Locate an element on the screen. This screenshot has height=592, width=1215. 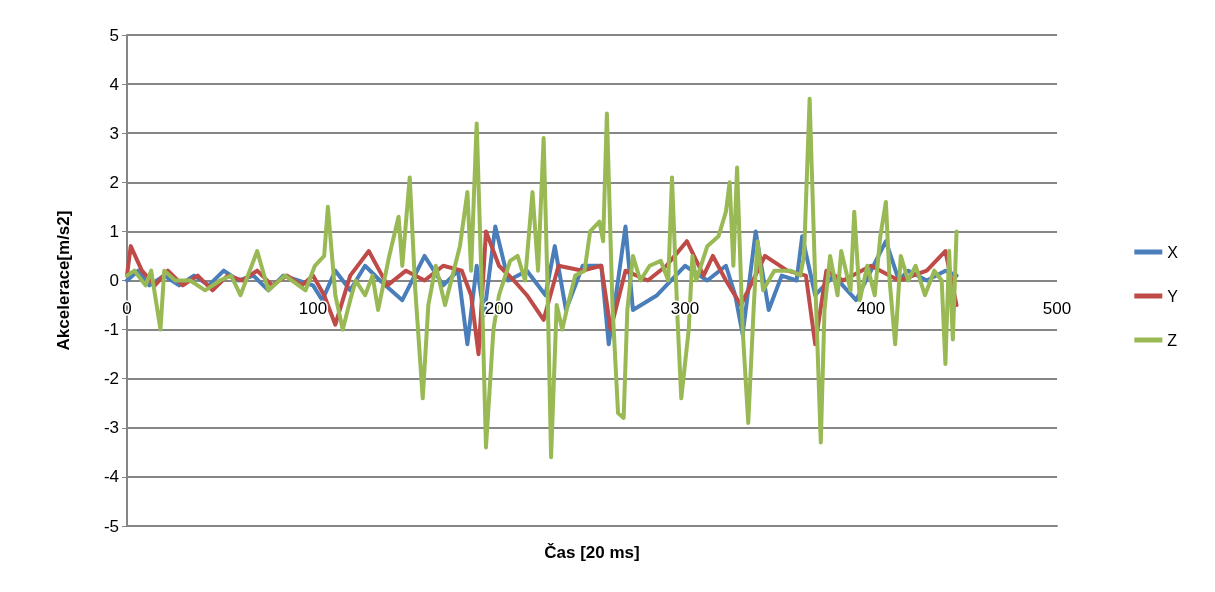
y-tick-label: 0 is located at coordinates (114, 280).